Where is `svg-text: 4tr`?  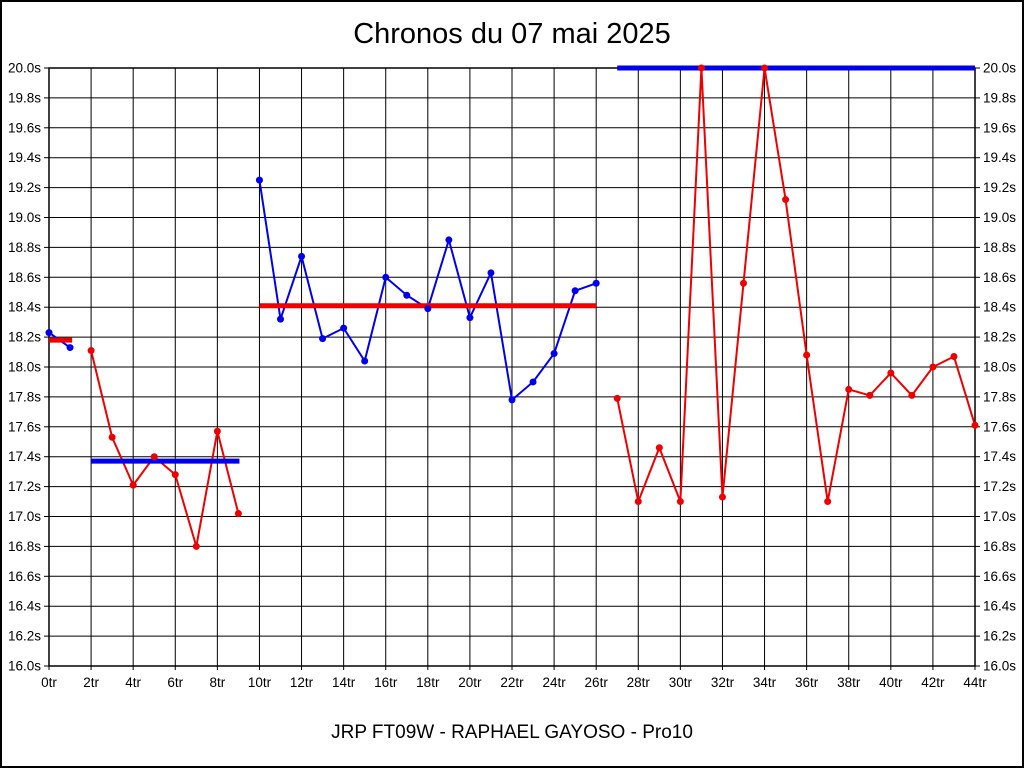
svg-text: 4tr is located at coordinates (133, 682).